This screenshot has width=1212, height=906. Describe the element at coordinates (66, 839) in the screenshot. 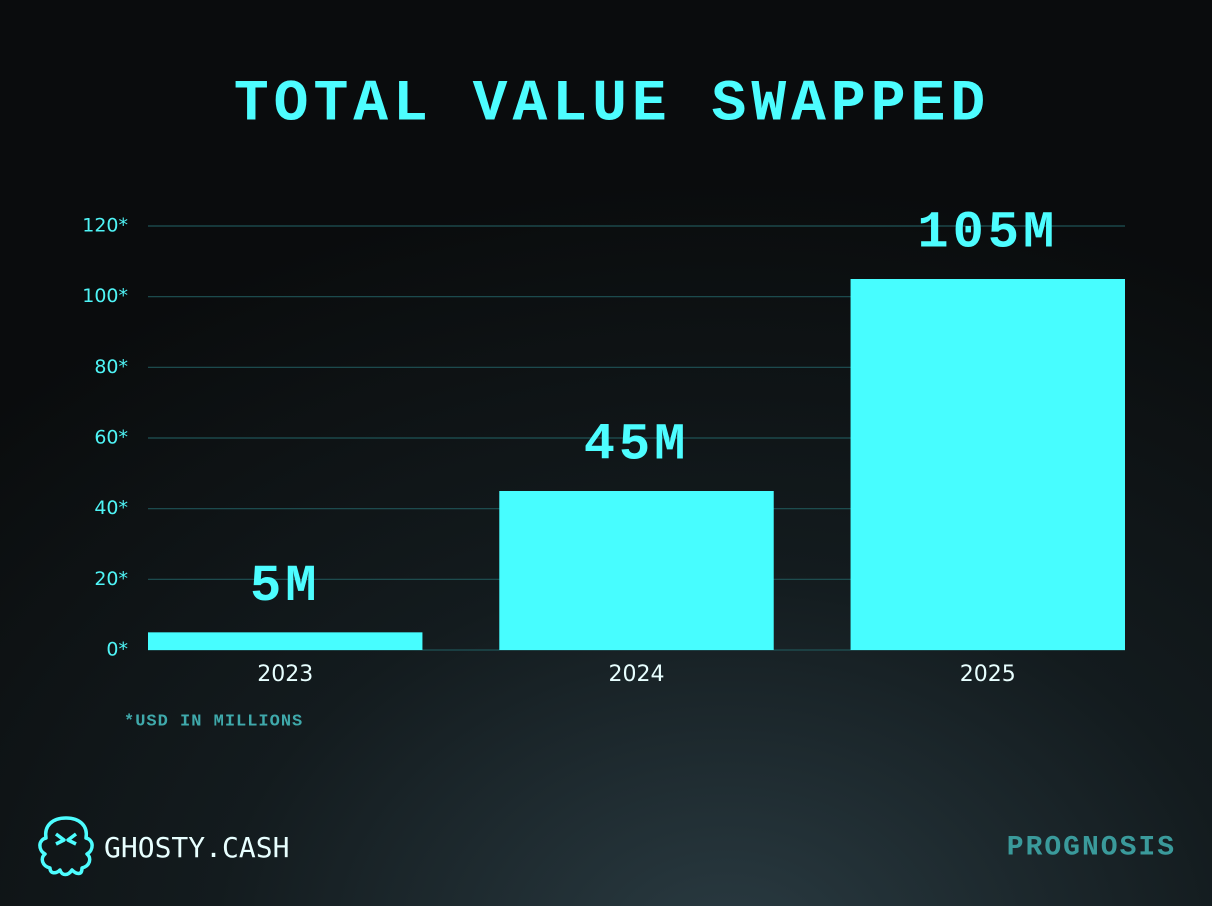

I see `ghost-eyes` at that location.